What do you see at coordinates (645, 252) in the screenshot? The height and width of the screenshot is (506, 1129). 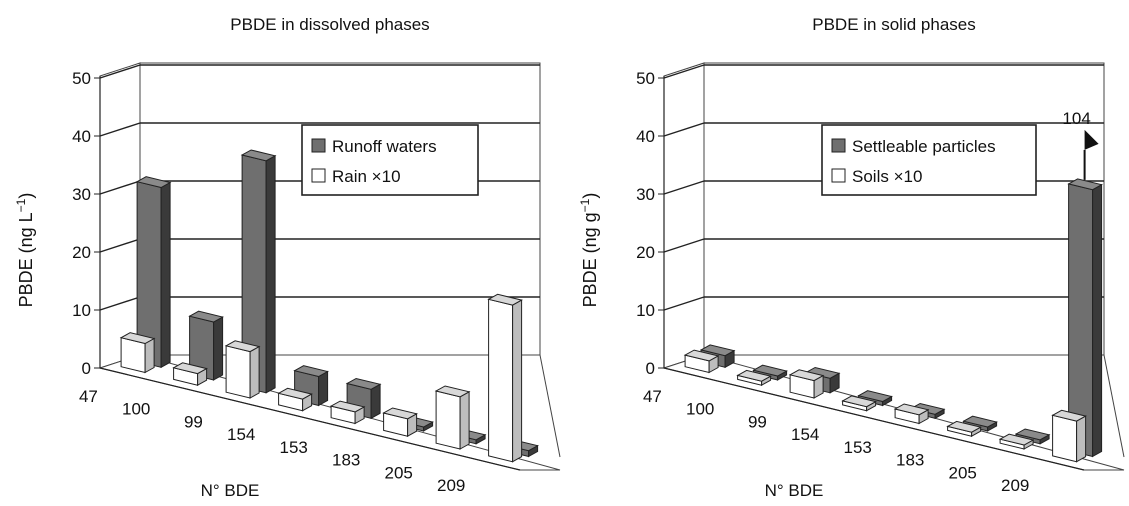 I see `y-tick-label: 20` at bounding box center [645, 252].